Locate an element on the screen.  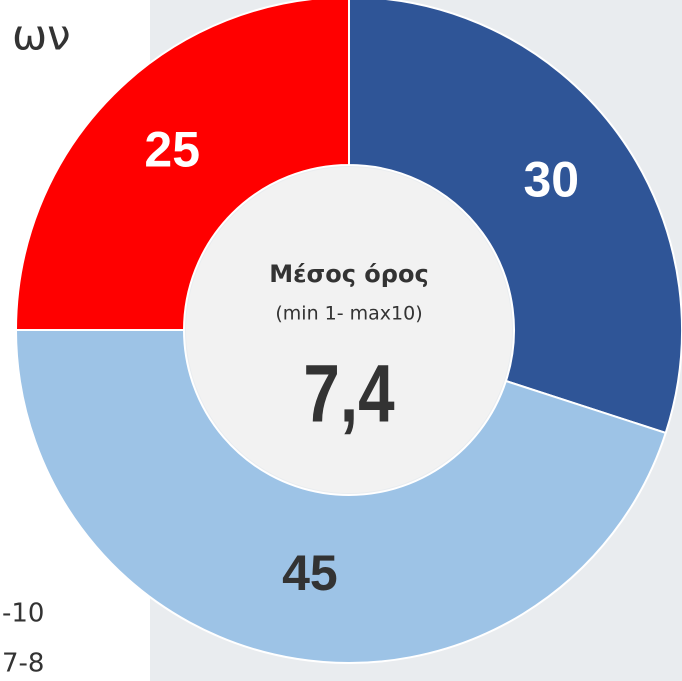
center-subtitle: (min 1- max10) is located at coordinates (348, 314).